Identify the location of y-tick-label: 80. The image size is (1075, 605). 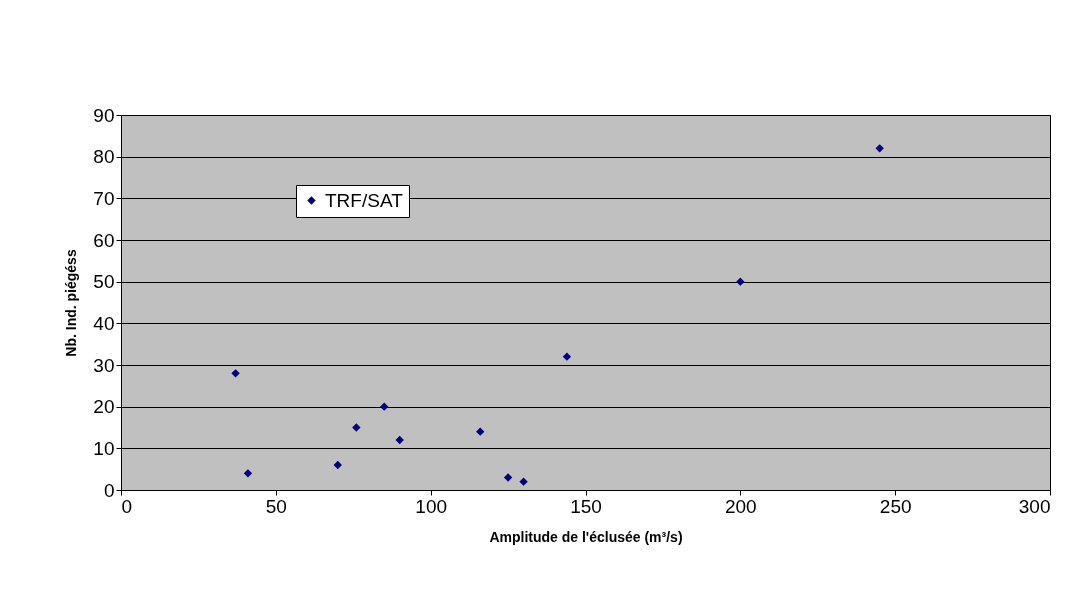
(104, 157).